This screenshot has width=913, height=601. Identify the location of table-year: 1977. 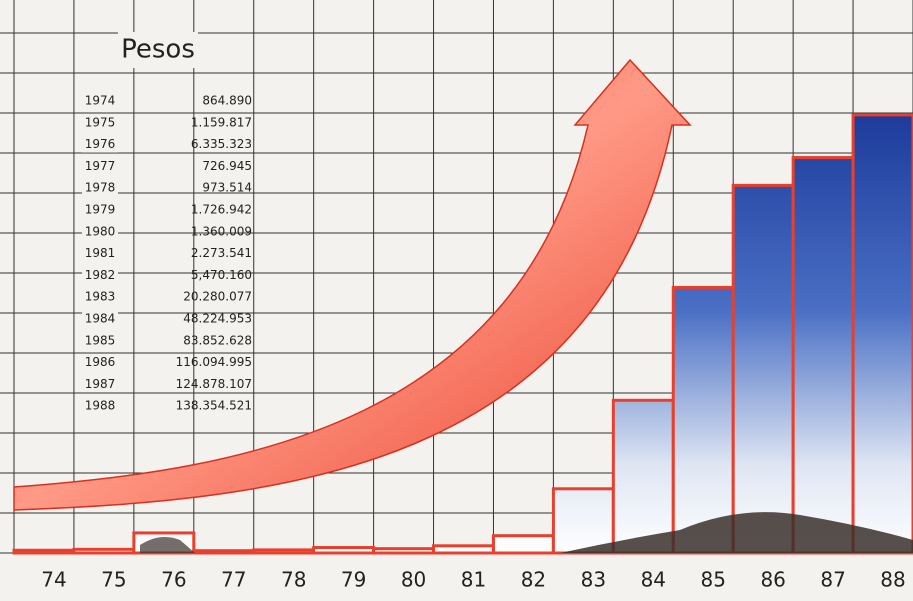
(100, 166).